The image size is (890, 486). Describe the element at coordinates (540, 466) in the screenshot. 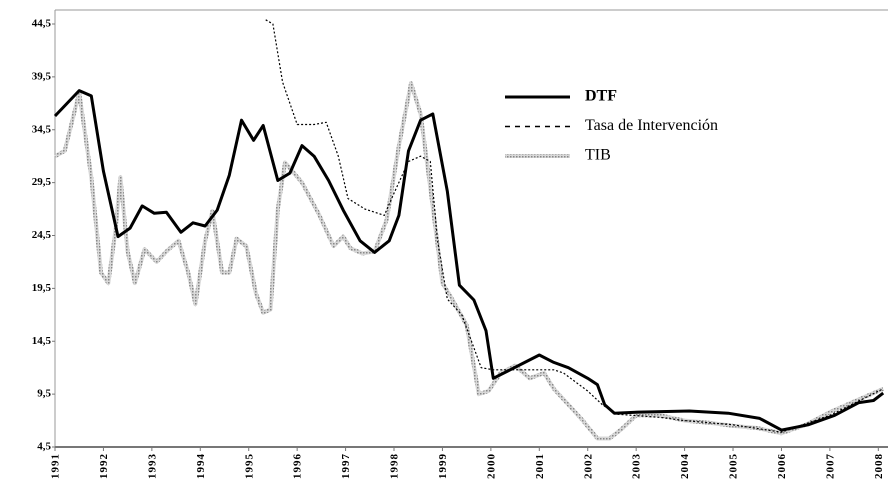

I see `x-tick-label: 2001` at that location.